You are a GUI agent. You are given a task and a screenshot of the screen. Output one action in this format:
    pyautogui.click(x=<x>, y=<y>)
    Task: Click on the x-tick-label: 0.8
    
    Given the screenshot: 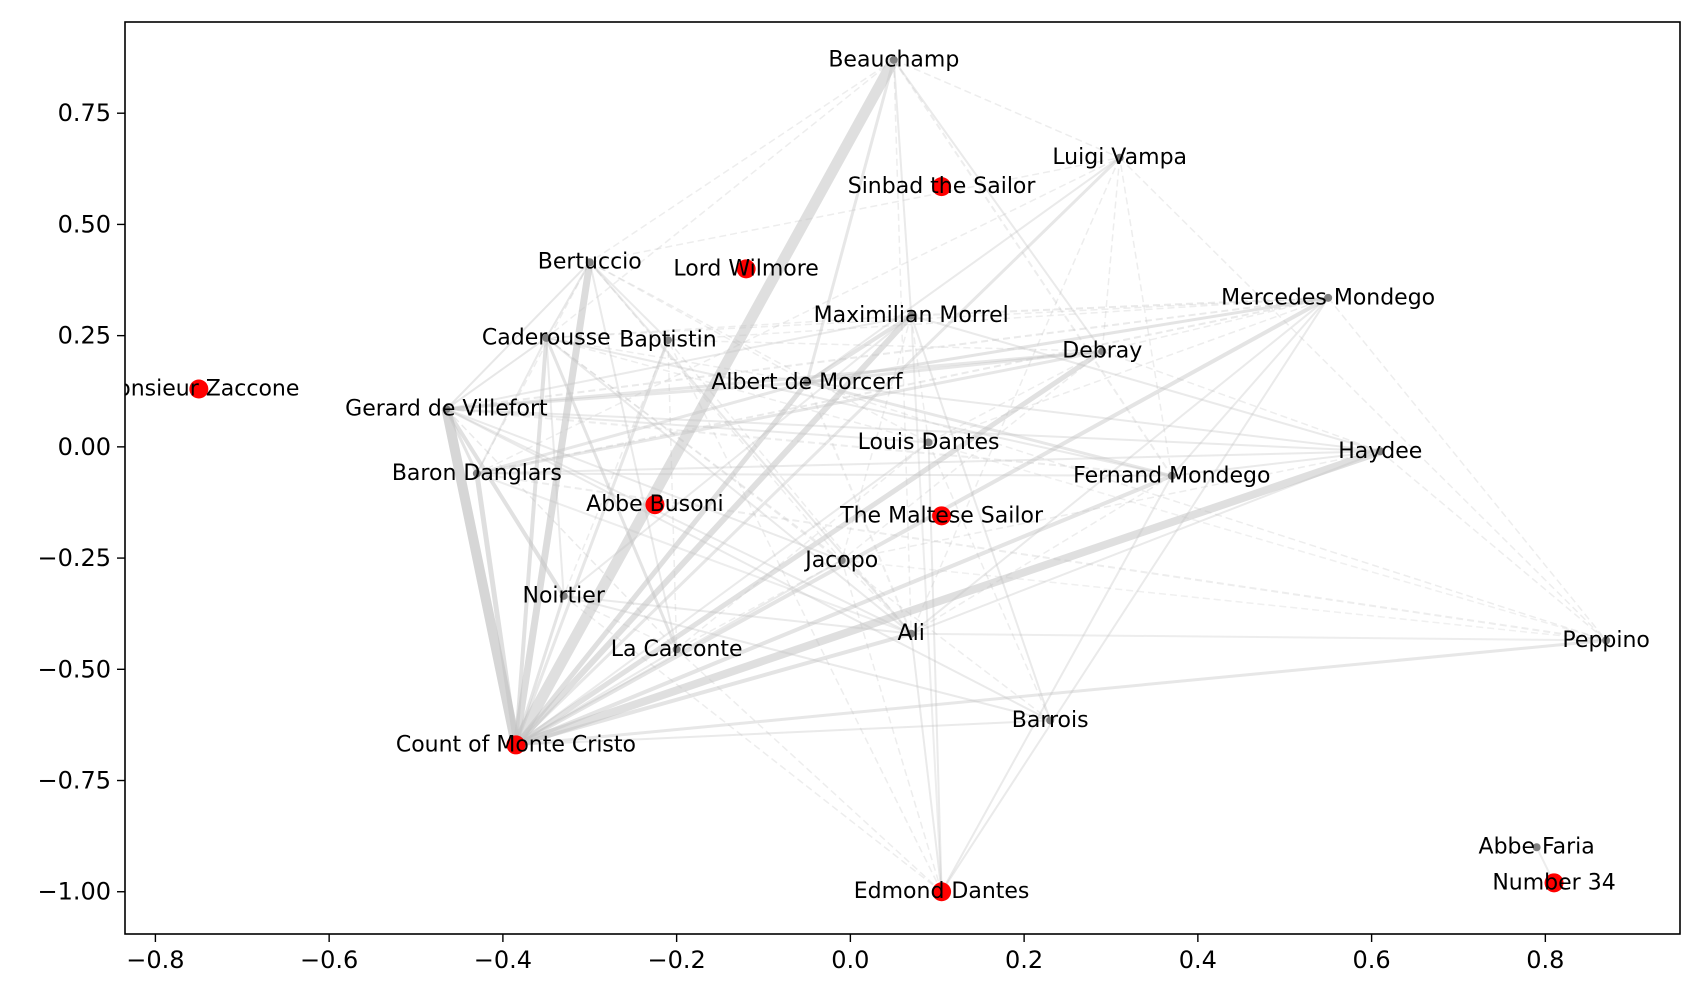 What is the action you would take?
    pyautogui.click(x=1545, y=960)
    